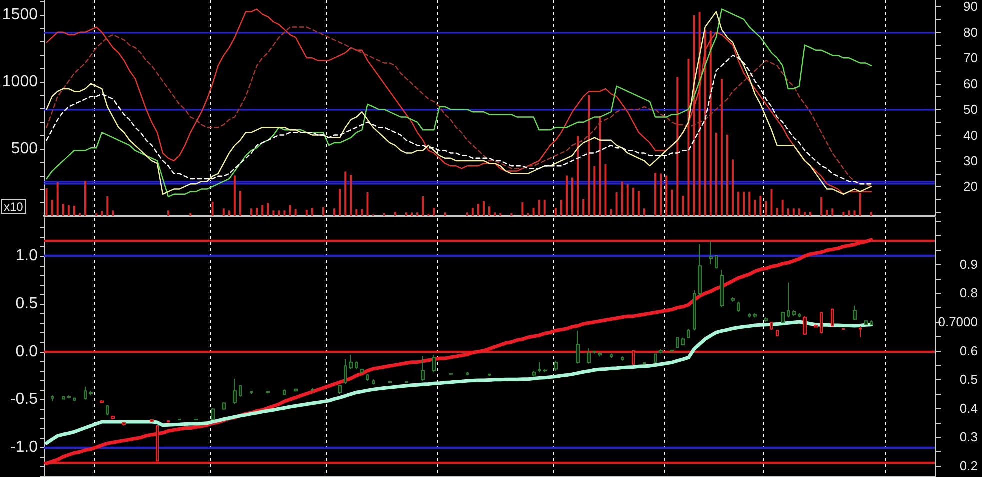 This screenshot has height=477, width=982. What do you see at coordinates (971, 110) in the screenshot?
I see `y2-tick-label: 50` at bounding box center [971, 110].